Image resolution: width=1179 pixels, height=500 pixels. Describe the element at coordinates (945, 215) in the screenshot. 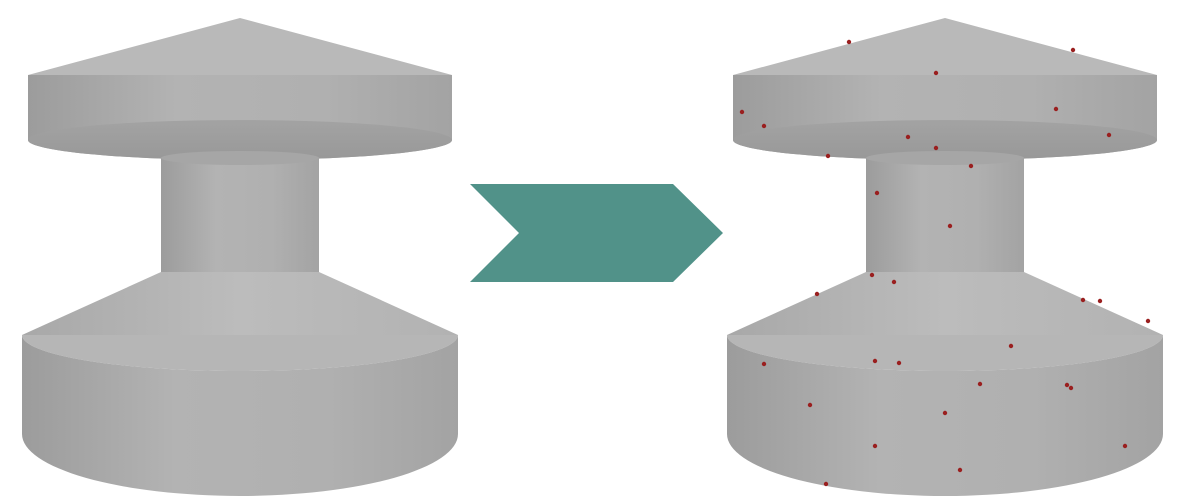

I see `right-neck` at that location.